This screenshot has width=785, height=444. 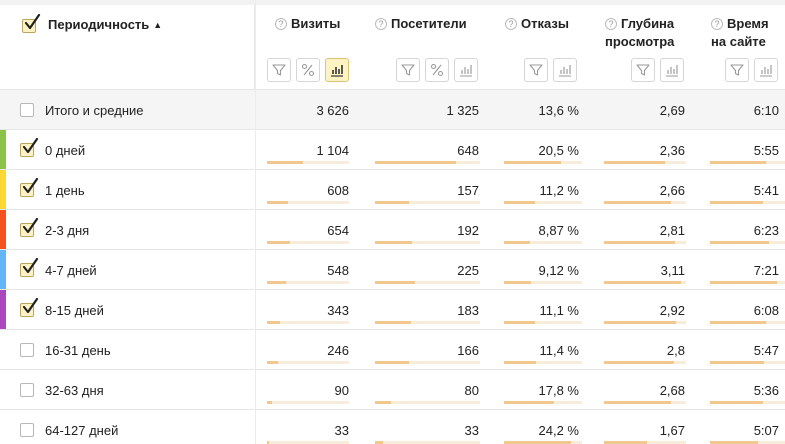 What do you see at coordinates (392, 269) in the screenshot?
I see `table-row: 4-7 дней 548 225 9,12 % 3,11 7:21` at bounding box center [392, 269].